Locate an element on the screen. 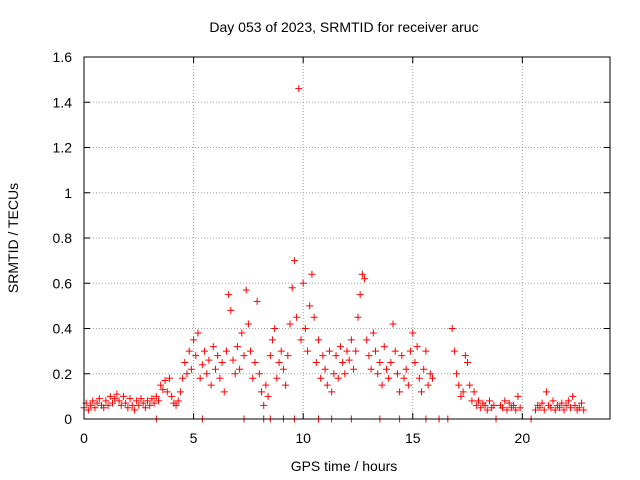 The height and width of the screenshot is (480, 640). x-tick-label: 0 is located at coordinates (84, 438).